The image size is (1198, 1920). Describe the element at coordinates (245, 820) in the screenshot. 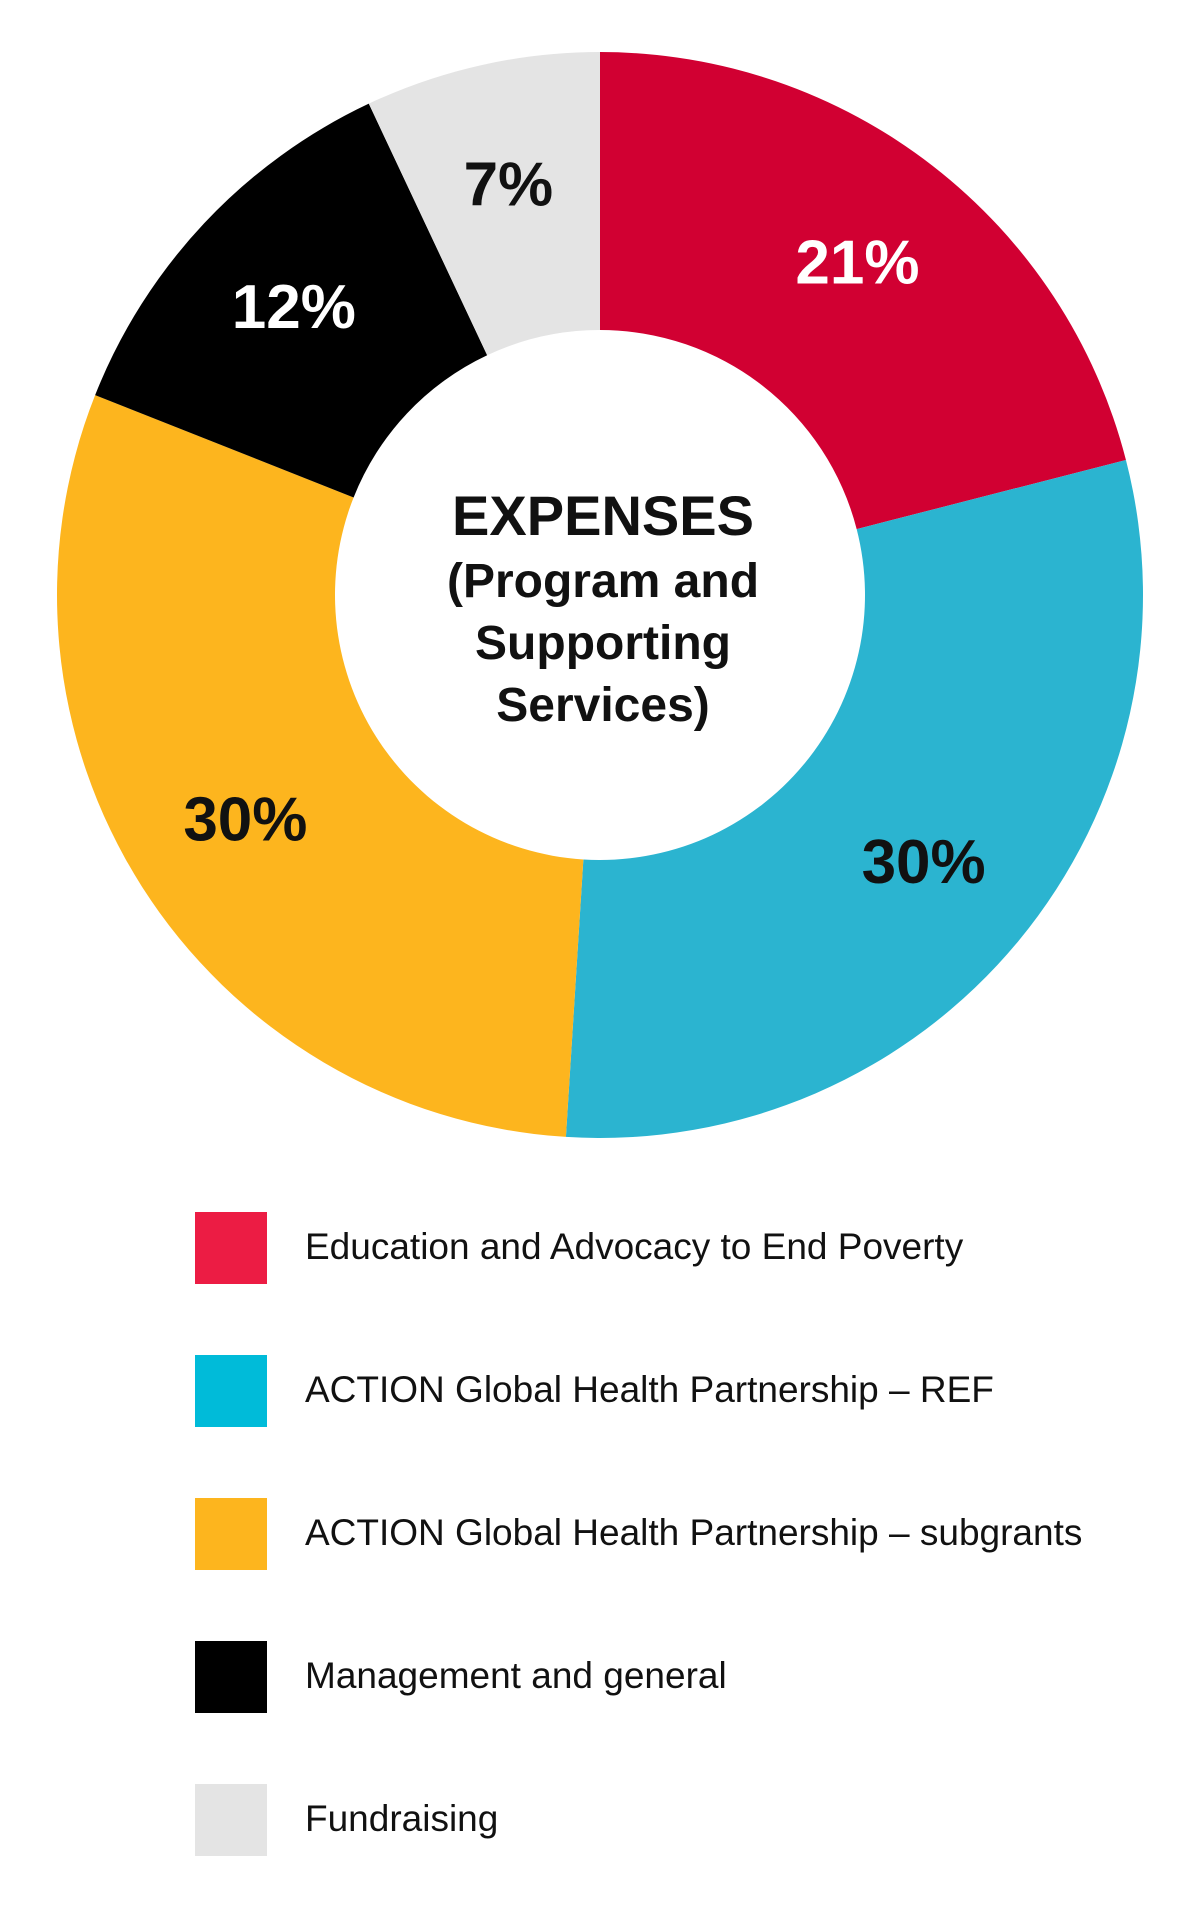

I see `slice-label-3: 30%` at that location.